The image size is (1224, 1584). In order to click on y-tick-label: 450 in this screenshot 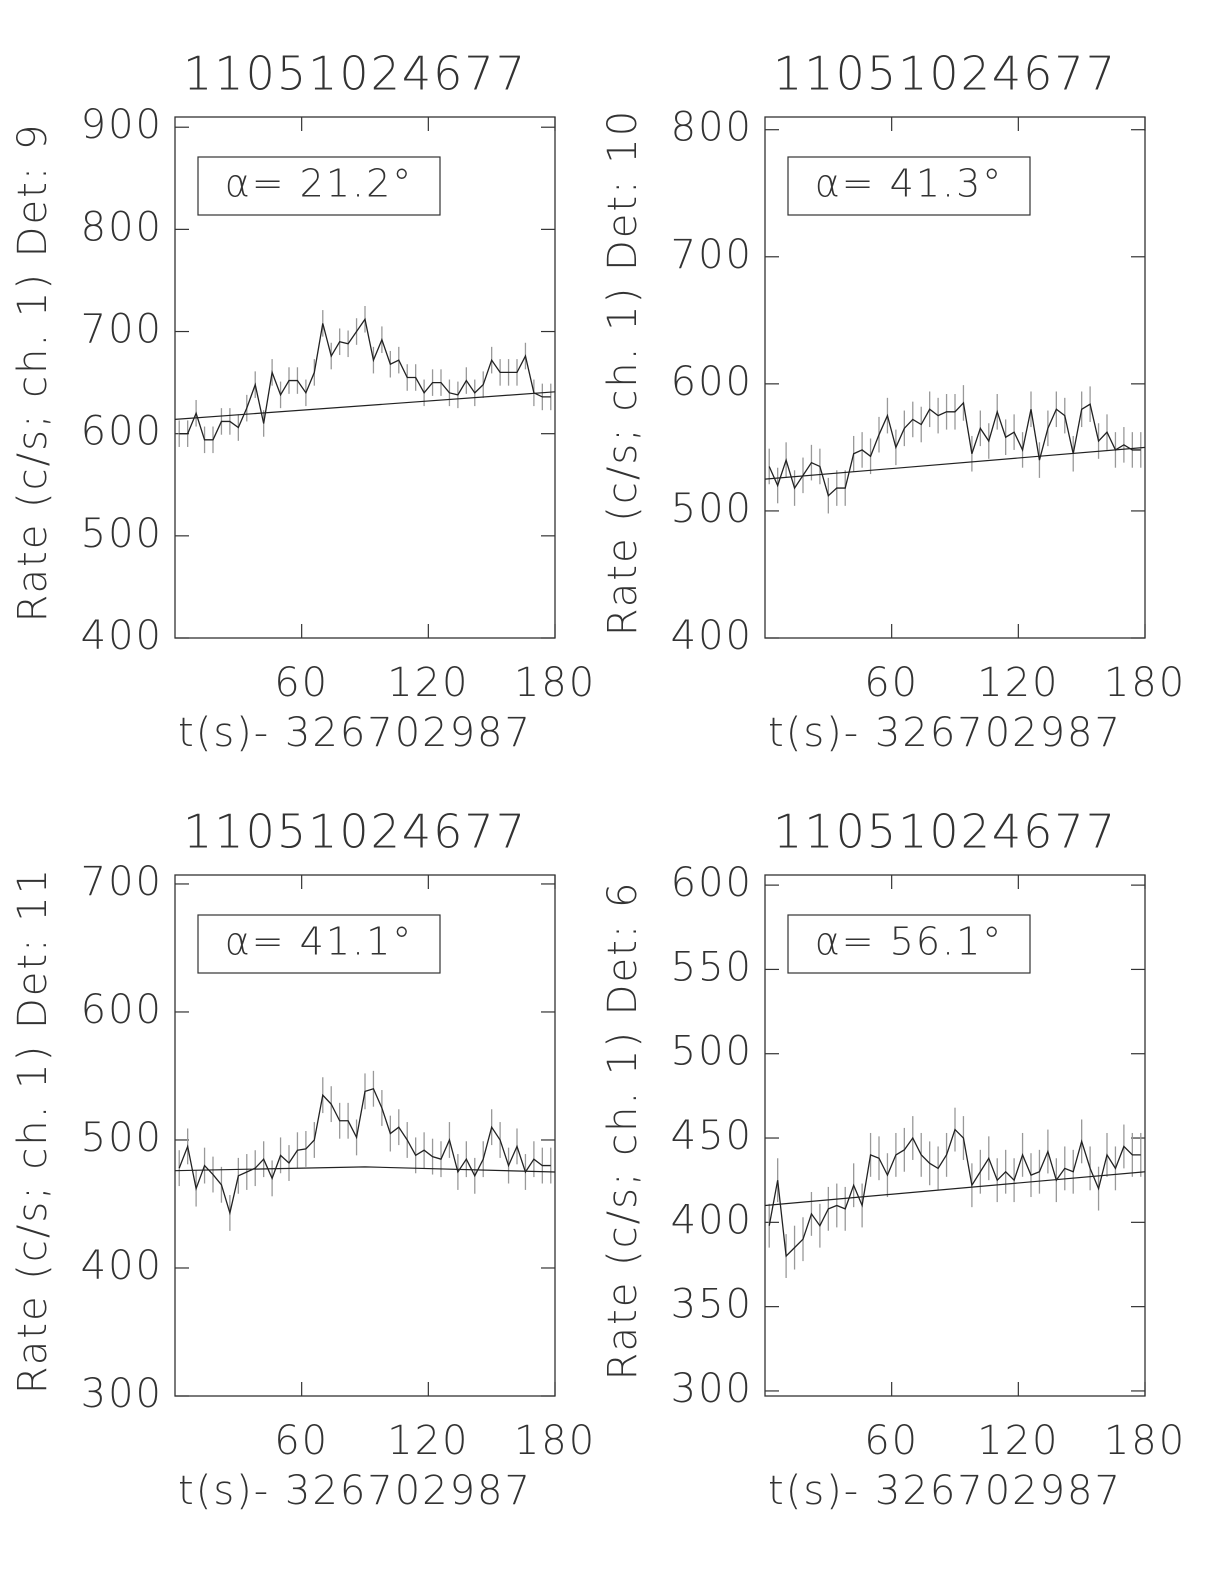, I will do `click(712, 1136)`.